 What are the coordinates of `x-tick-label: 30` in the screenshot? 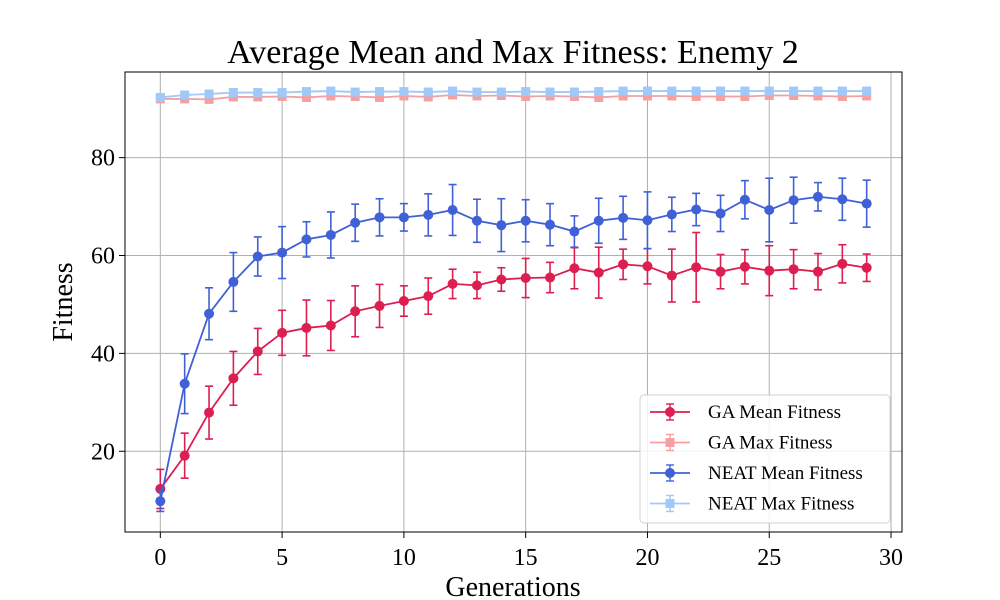 It's located at (891, 558).